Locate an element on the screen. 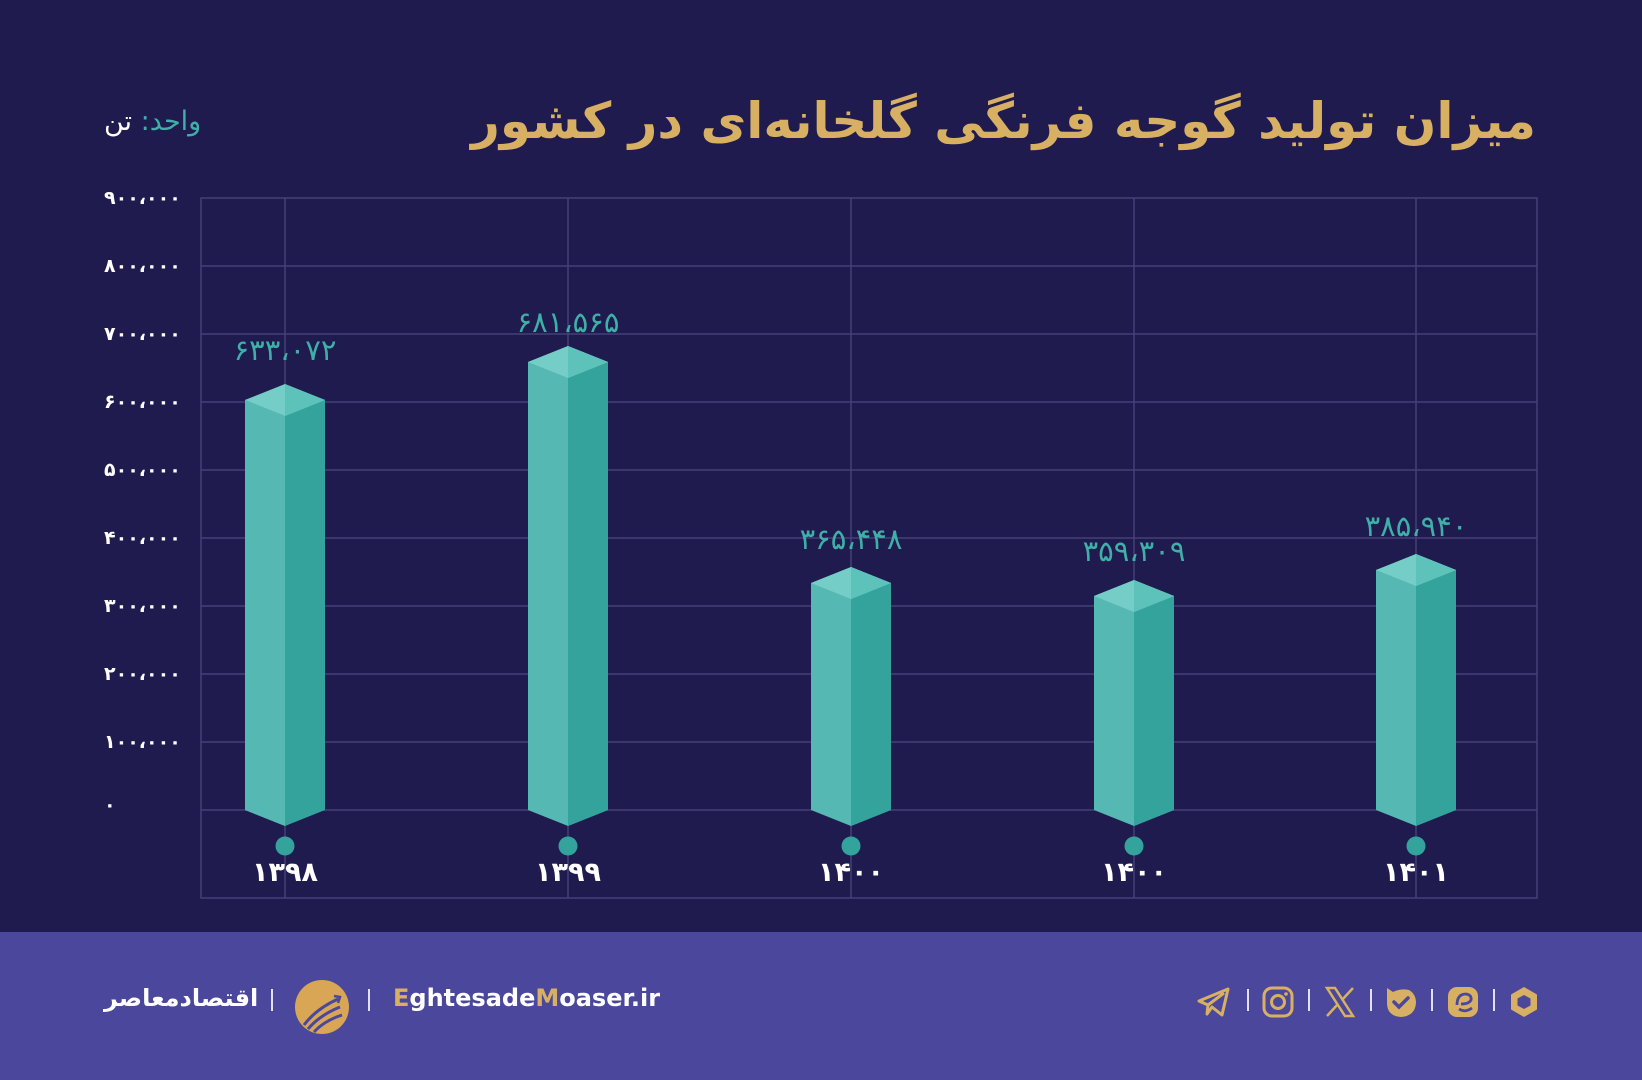  unit-key: واحد: is located at coordinates (171, 121).